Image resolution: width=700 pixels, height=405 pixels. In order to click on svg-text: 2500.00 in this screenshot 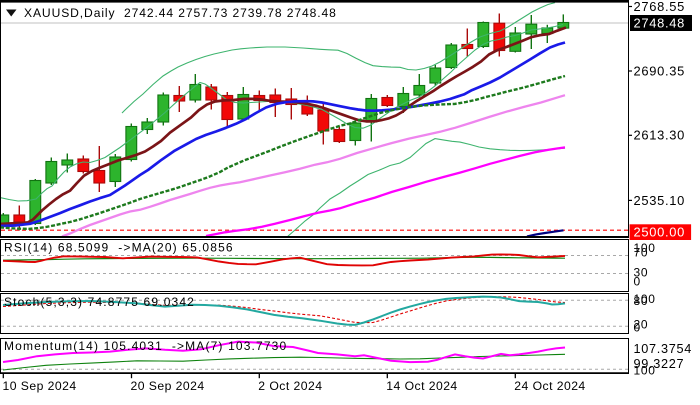, I will do `click(660, 232)`.